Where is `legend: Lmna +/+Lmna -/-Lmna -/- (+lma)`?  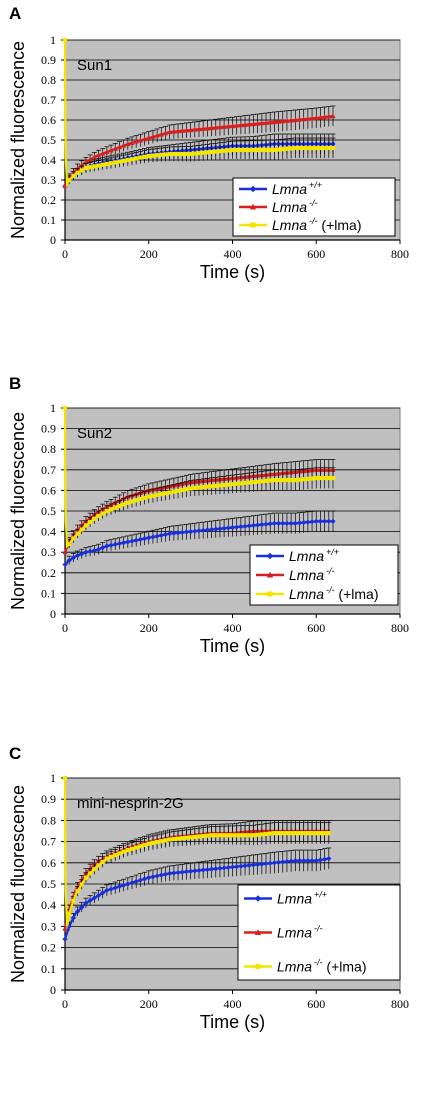
legend: Lmna +/+Lmna -/-Lmna -/- (+lma) is located at coordinates (319, 932).